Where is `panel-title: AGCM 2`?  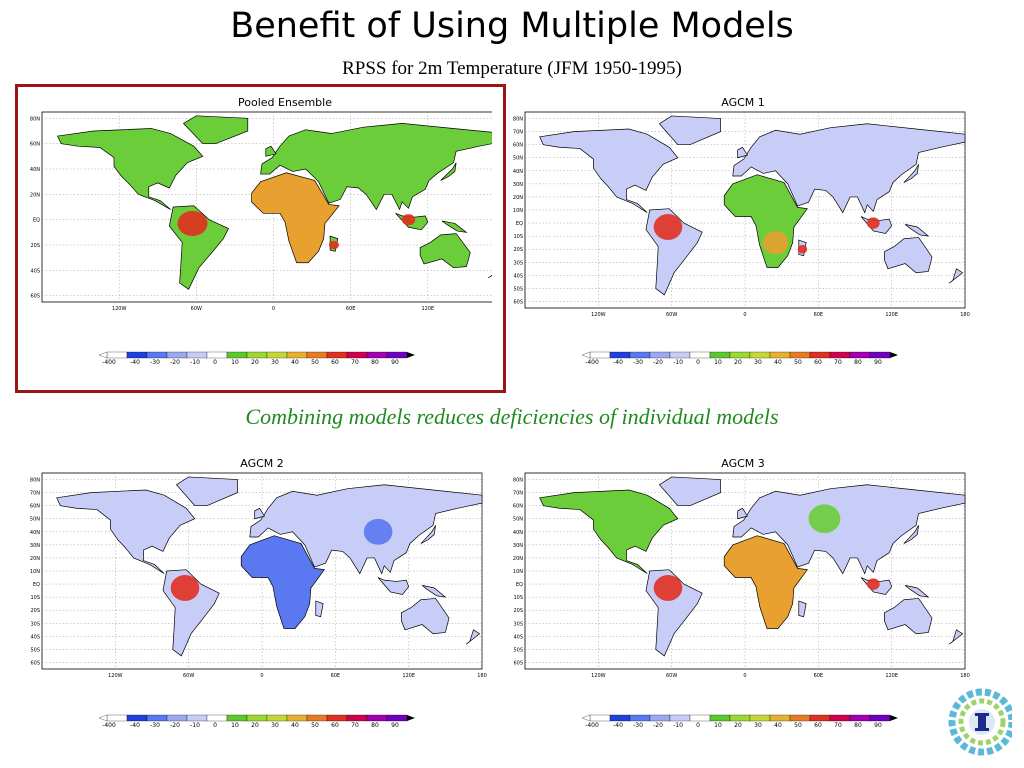 panel-title: AGCM 2 is located at coordinates (262, 463).